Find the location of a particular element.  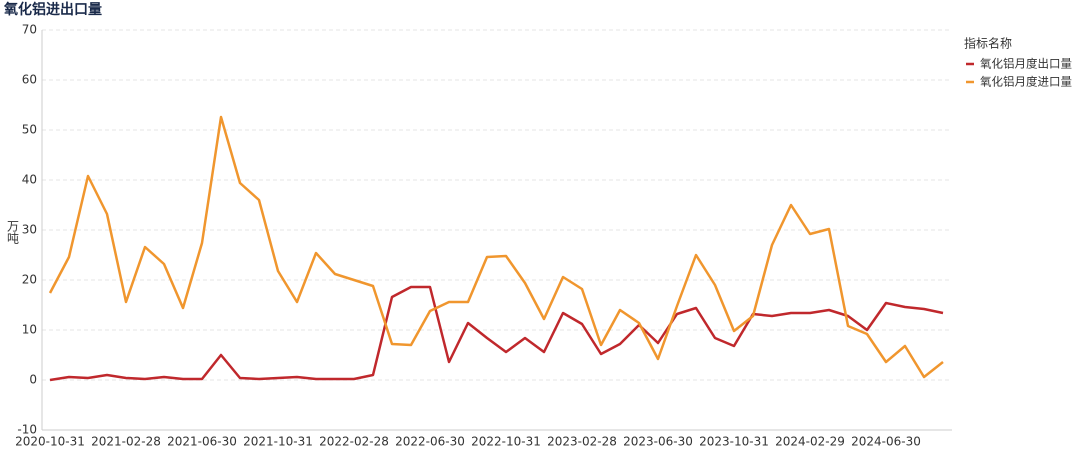

y-tick-label: 50 is located at coordinates (29, 130).